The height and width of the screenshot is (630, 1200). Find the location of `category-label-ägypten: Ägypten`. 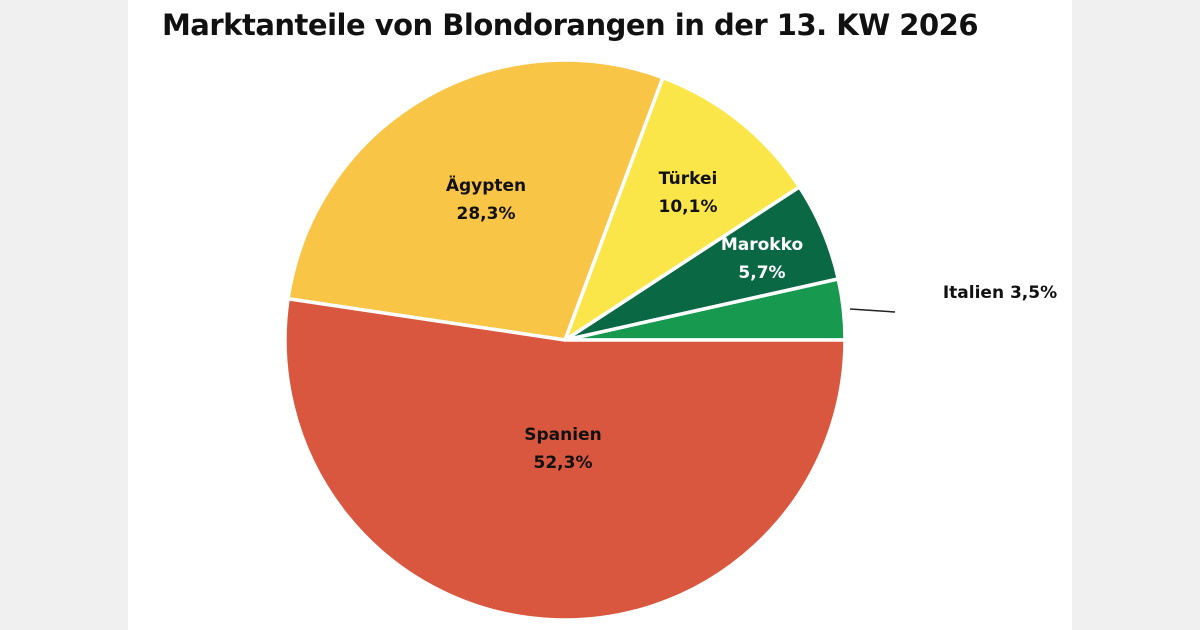

category-label-ägypten: Ägypten is located at coordinates (486, 185).